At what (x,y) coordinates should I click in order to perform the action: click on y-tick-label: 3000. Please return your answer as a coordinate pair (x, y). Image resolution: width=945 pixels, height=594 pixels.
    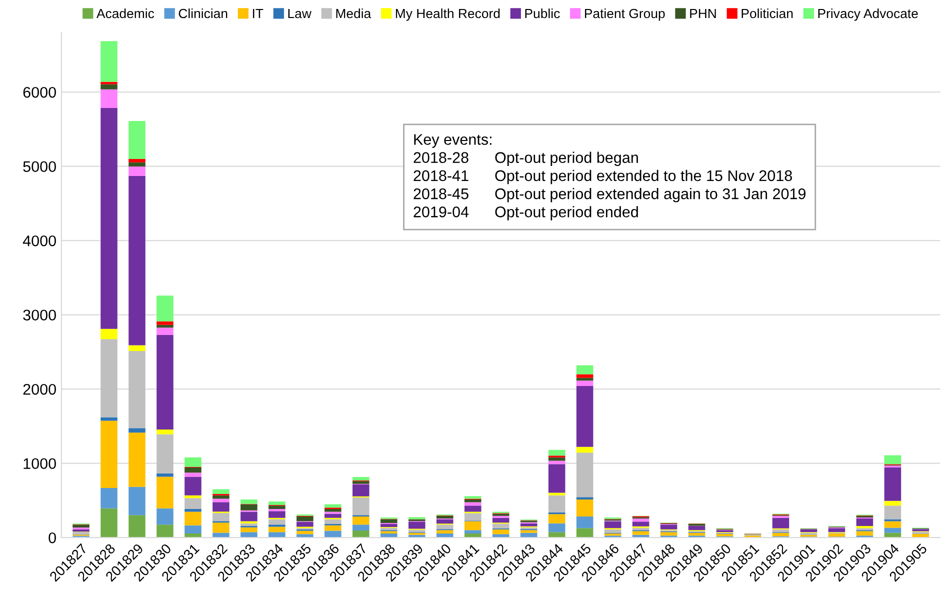
    Looking at the image, I should click on (39, 315).